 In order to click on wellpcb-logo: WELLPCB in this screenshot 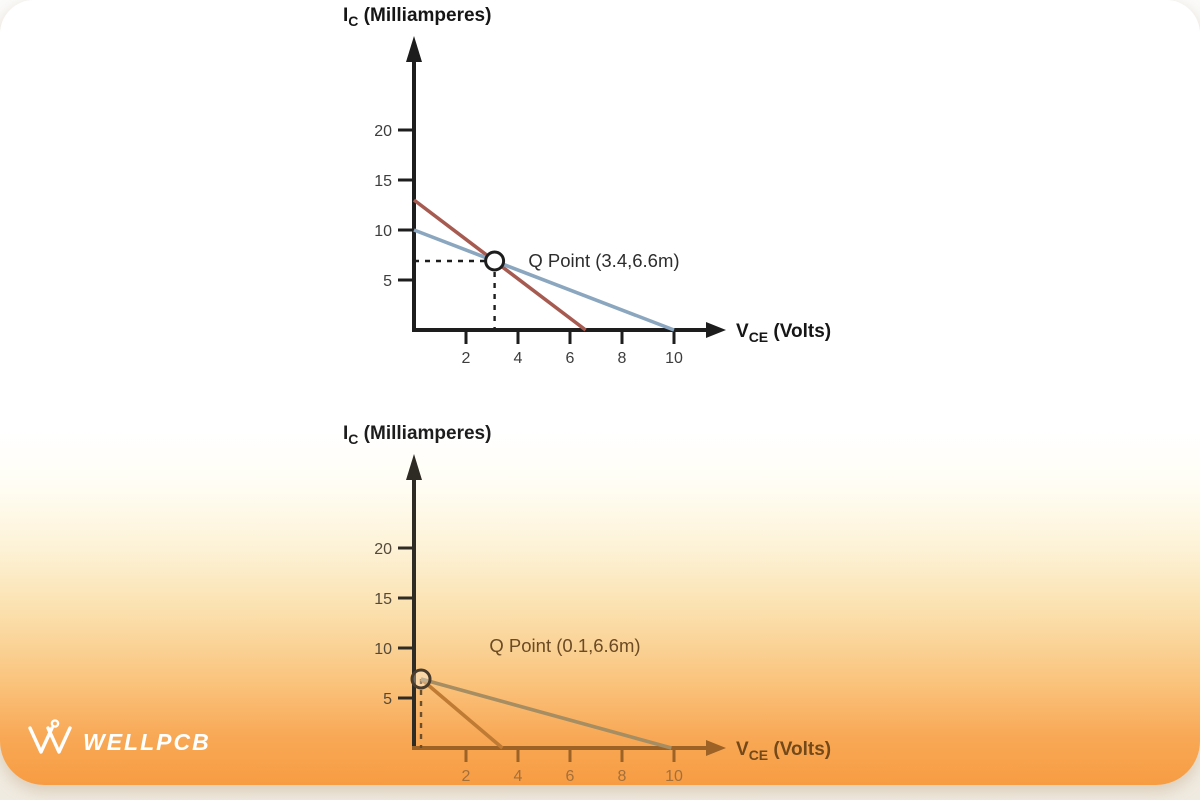, I will do `click(118, 739)`.